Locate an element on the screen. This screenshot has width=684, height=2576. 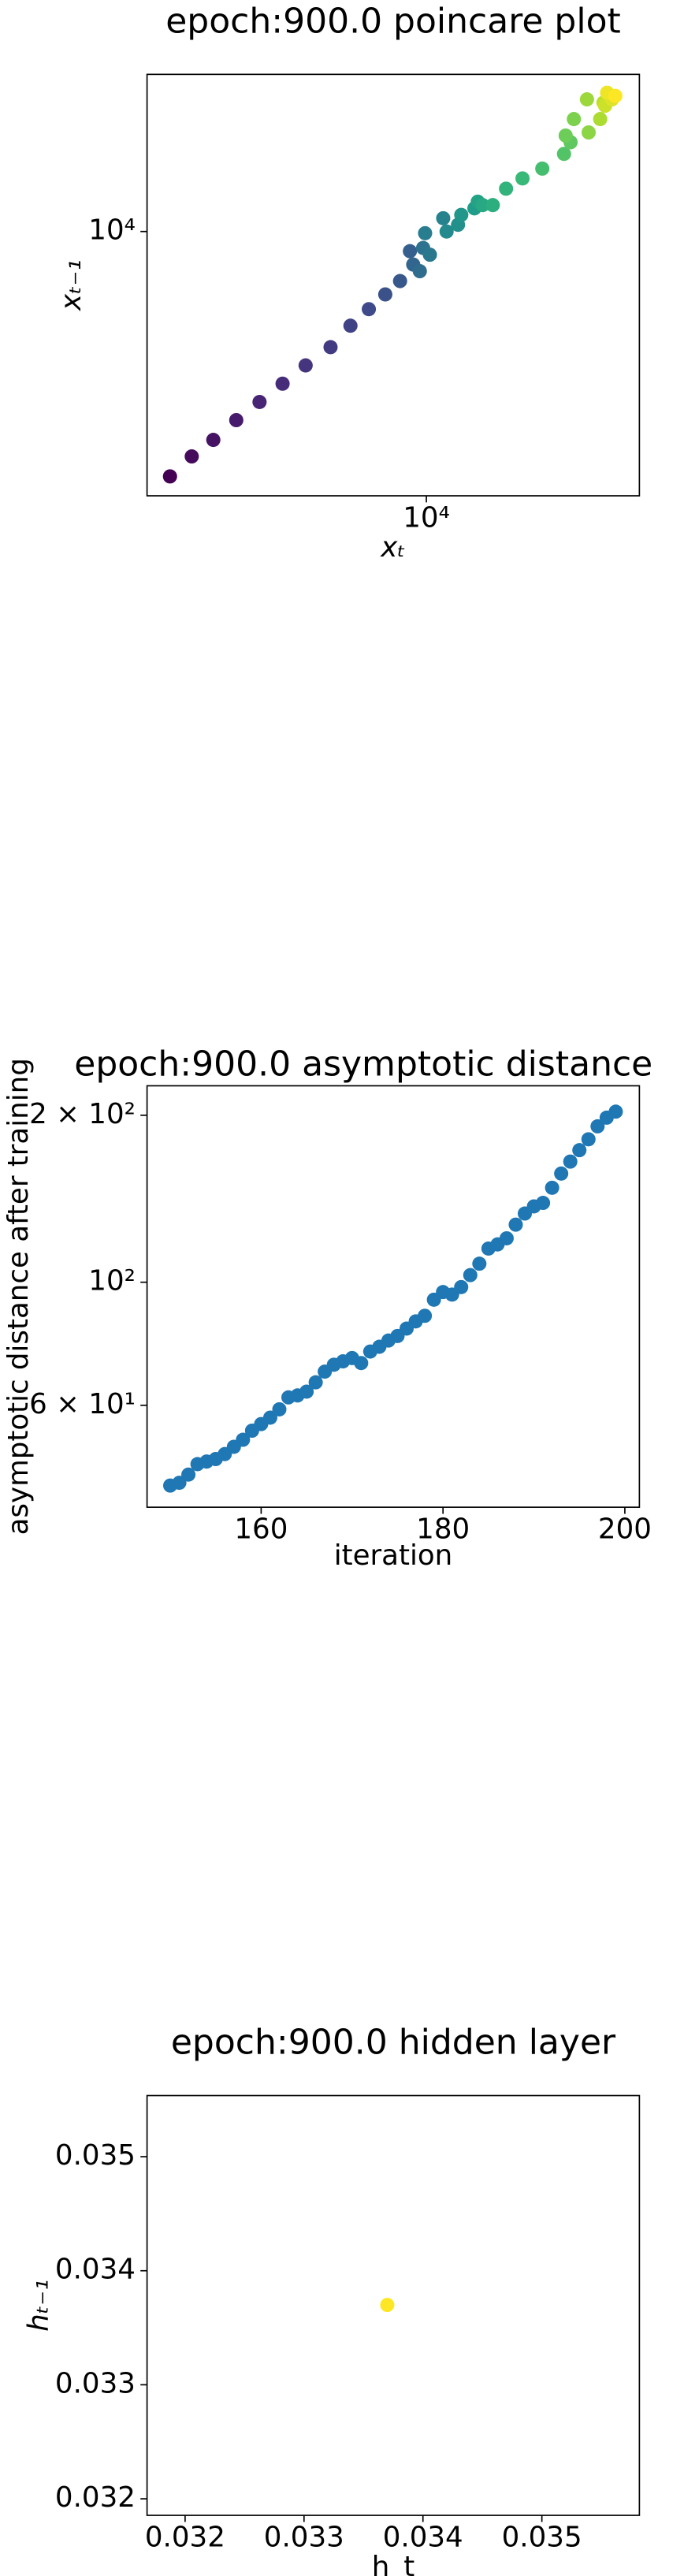
x-tick-label: 180 is located at coordinates (443, 1529).